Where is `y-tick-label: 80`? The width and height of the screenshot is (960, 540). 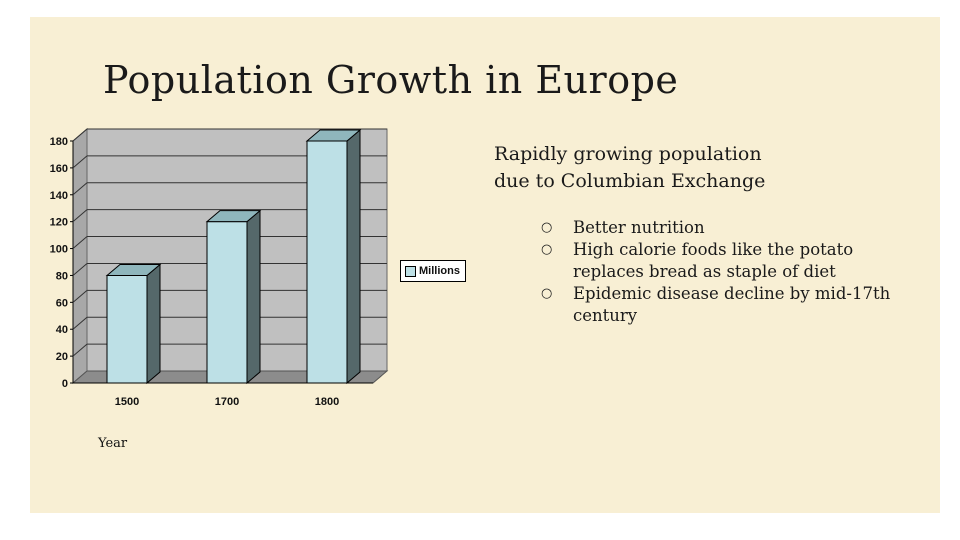
y-tick-label: 80 is located at coordinates (62, 276).